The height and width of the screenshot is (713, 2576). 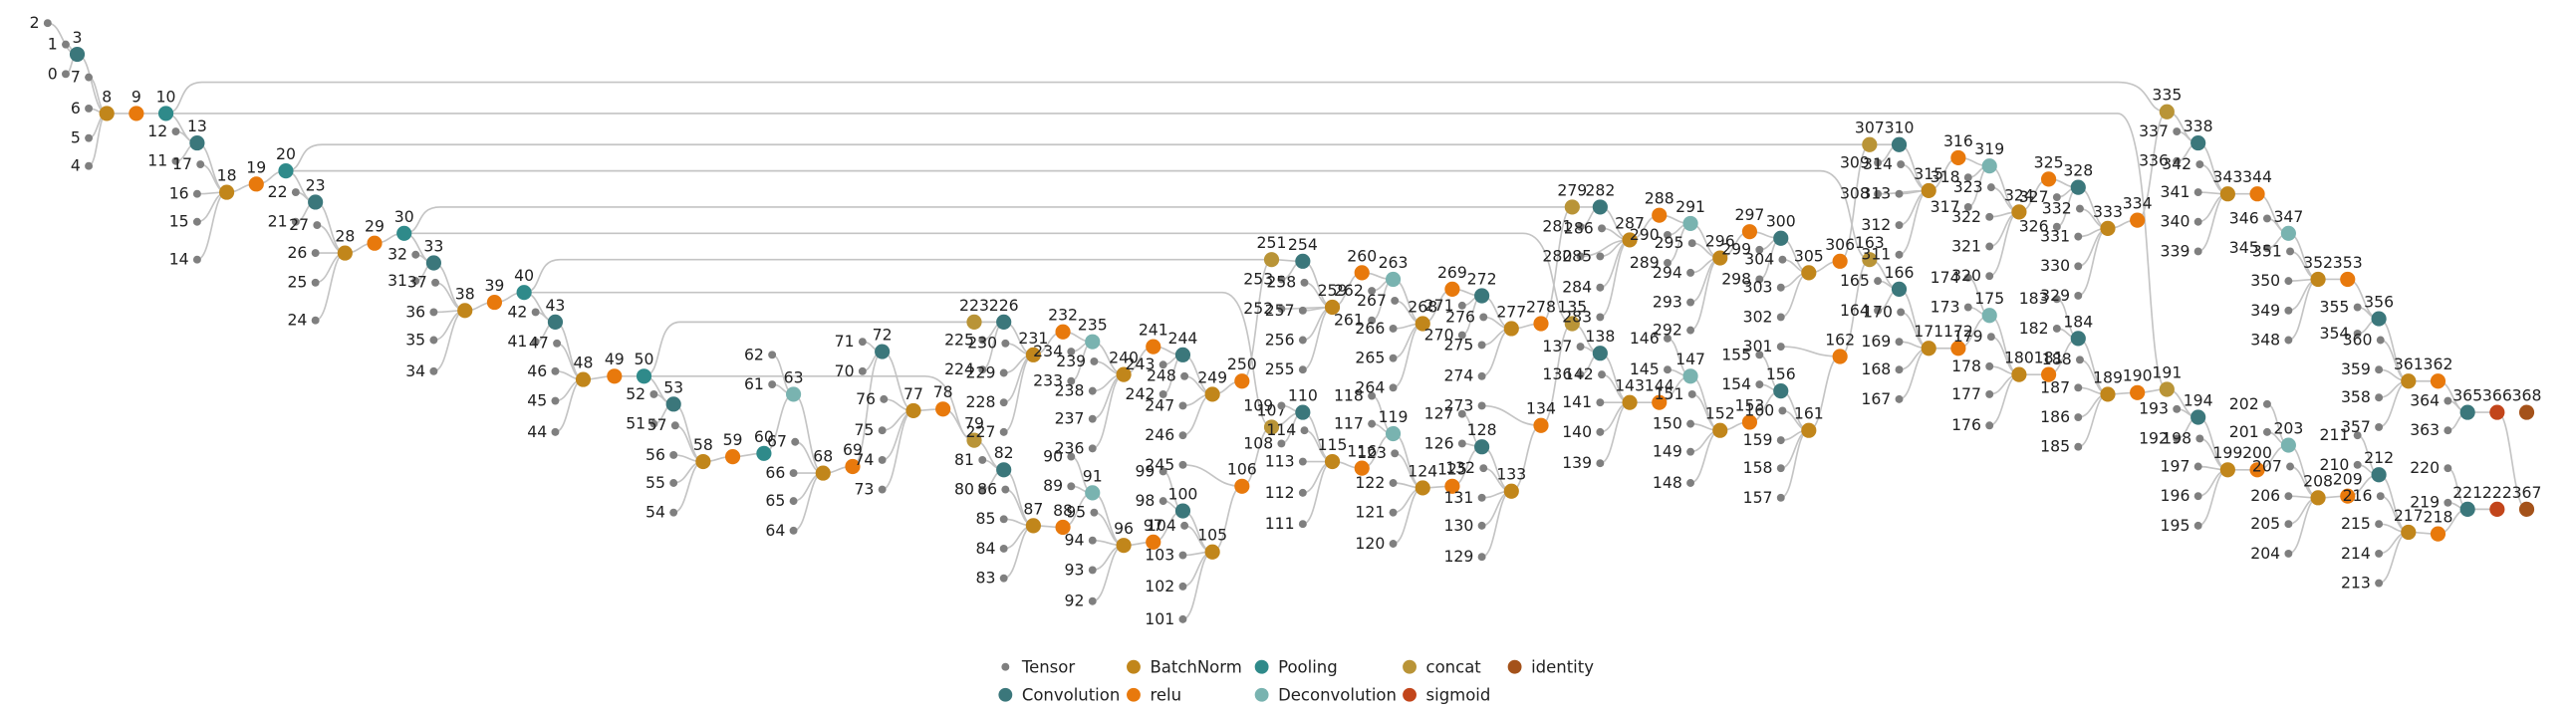 I want to click on node-label: 38, so click(x=465, y=293).